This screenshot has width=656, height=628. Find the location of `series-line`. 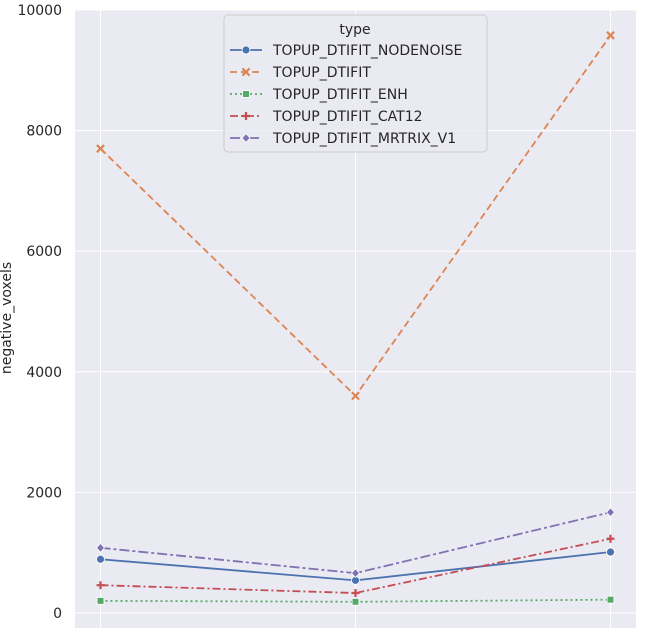

series-line is located at coordinates (355, 565).